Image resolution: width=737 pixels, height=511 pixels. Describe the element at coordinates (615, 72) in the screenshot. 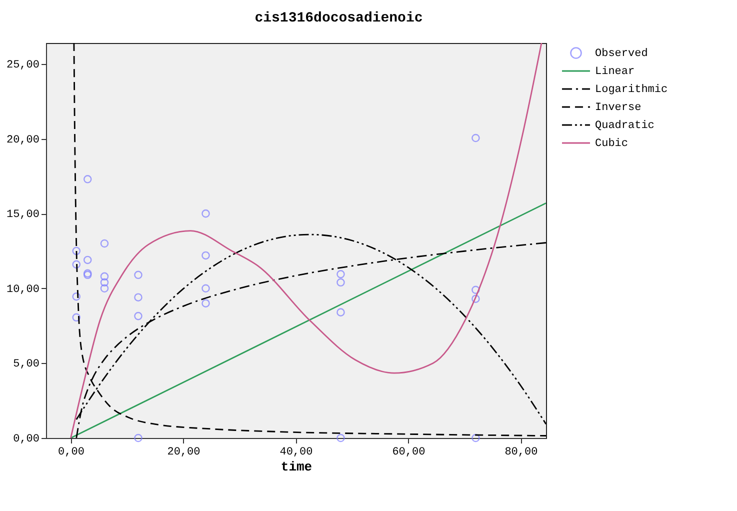

I see `legend-label: Linear` at that location.